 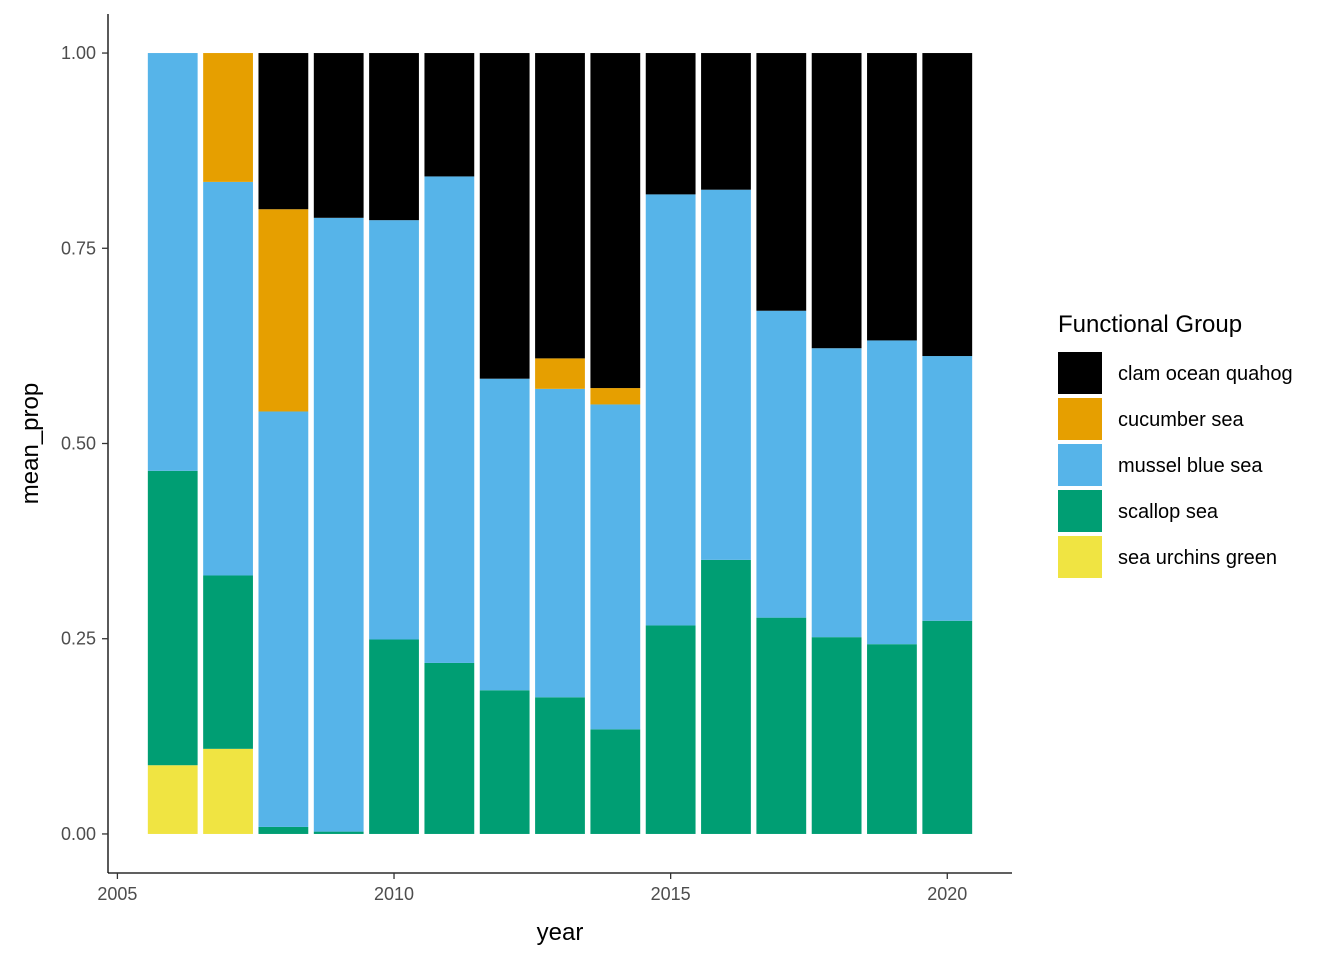 I want to click on x-tick-label: 2015, so click(x=671, y=894).